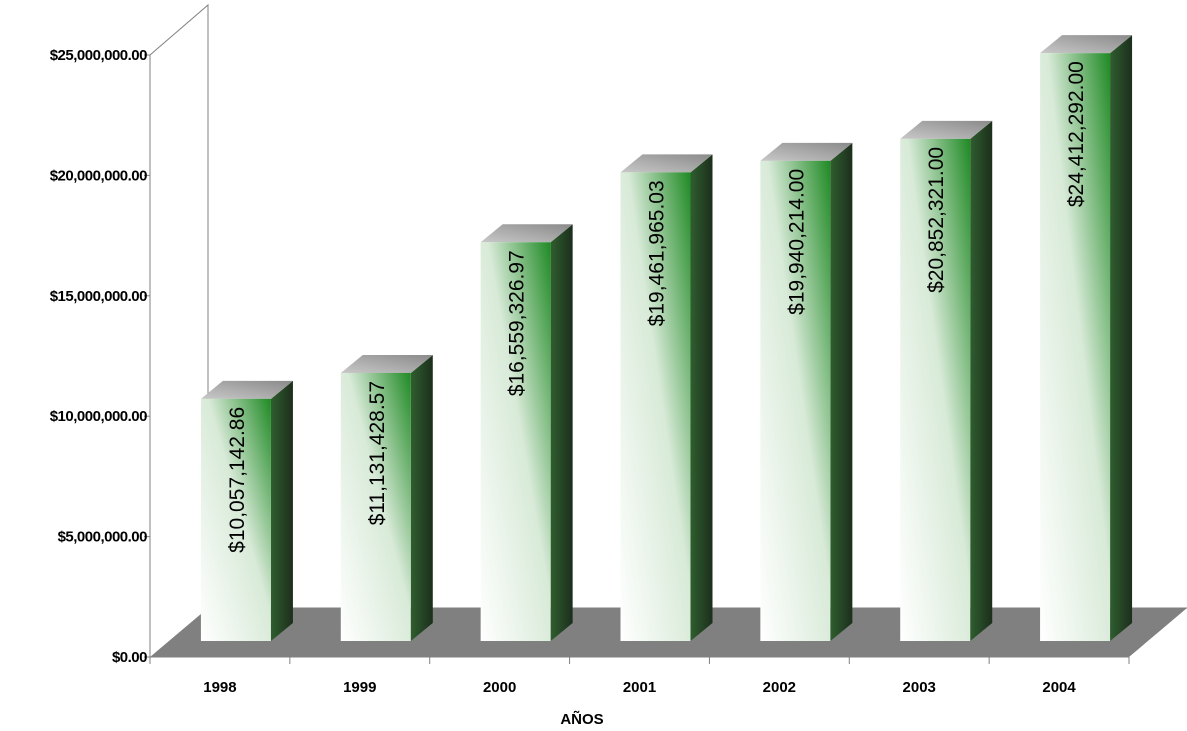 This screenshot has height=731, width=1187. I want to click on x-tick-label: 1998, so click(219, 687).